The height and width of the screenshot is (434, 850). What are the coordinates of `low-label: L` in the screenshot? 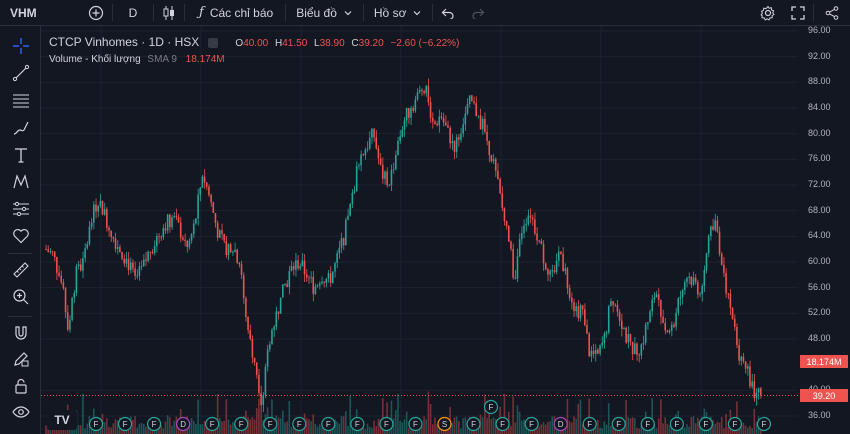 It's located at (317, 43).